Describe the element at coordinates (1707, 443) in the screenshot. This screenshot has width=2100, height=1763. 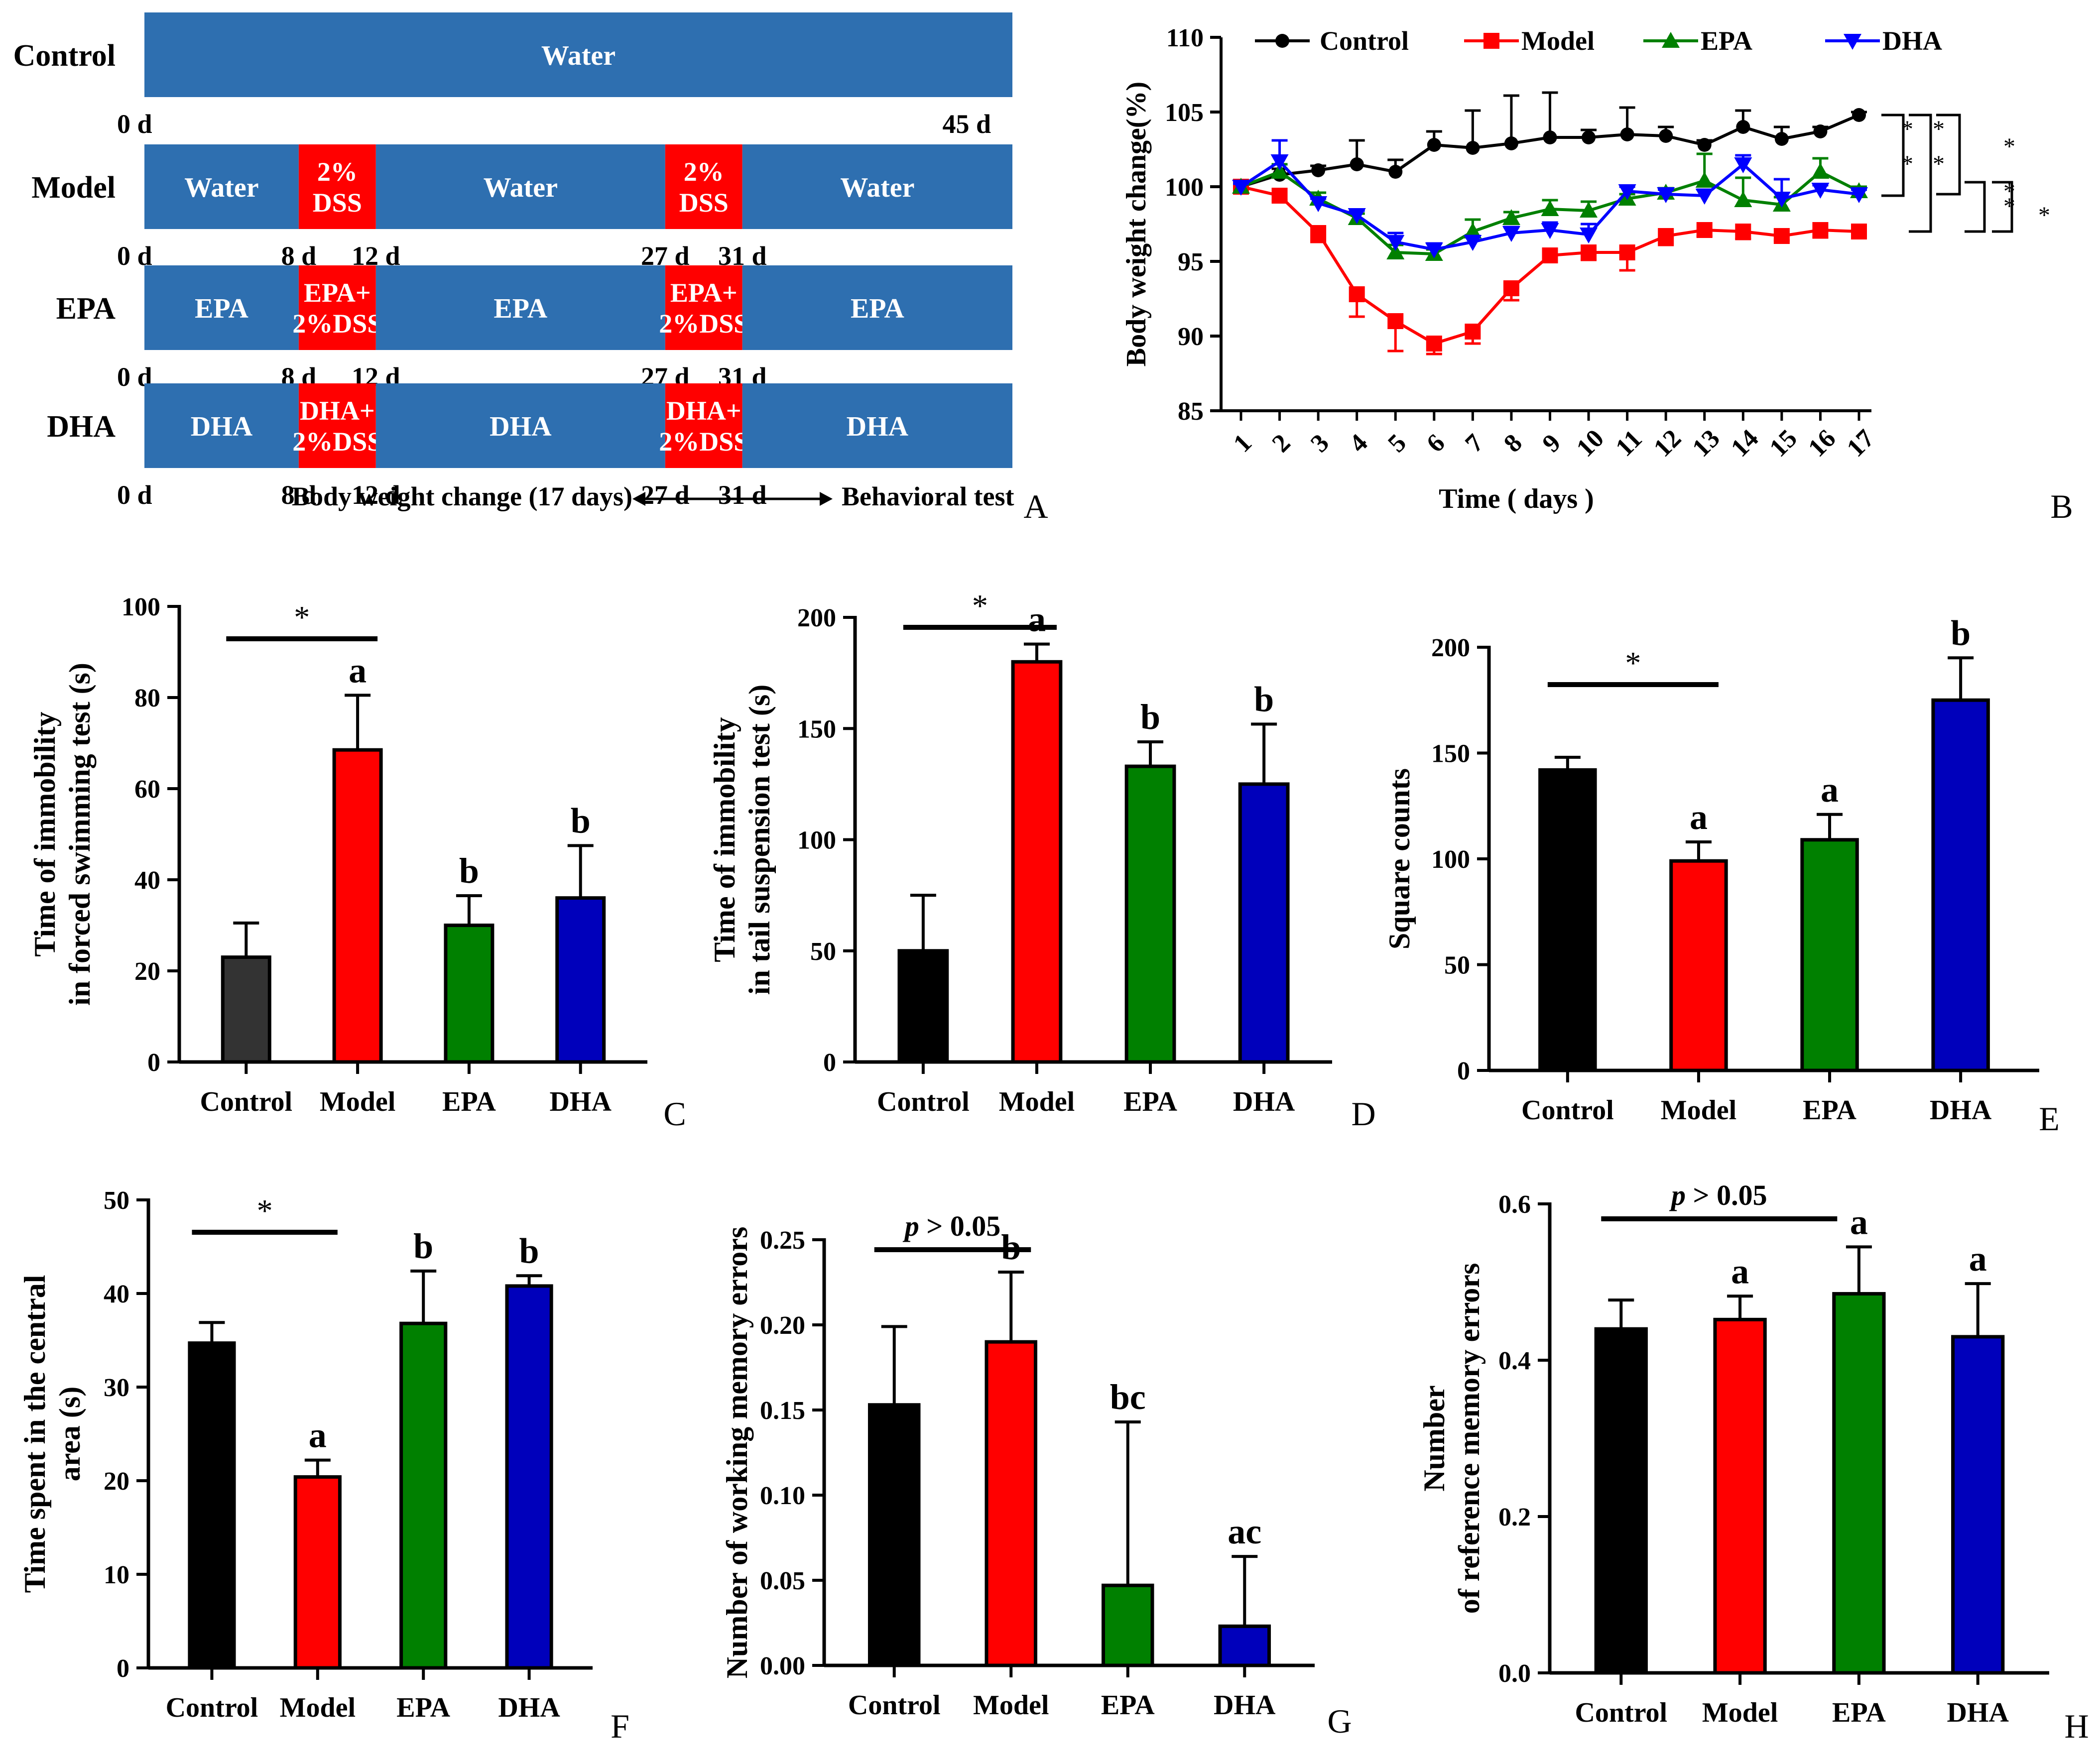
I see `x-tick-label: 13` at that location.